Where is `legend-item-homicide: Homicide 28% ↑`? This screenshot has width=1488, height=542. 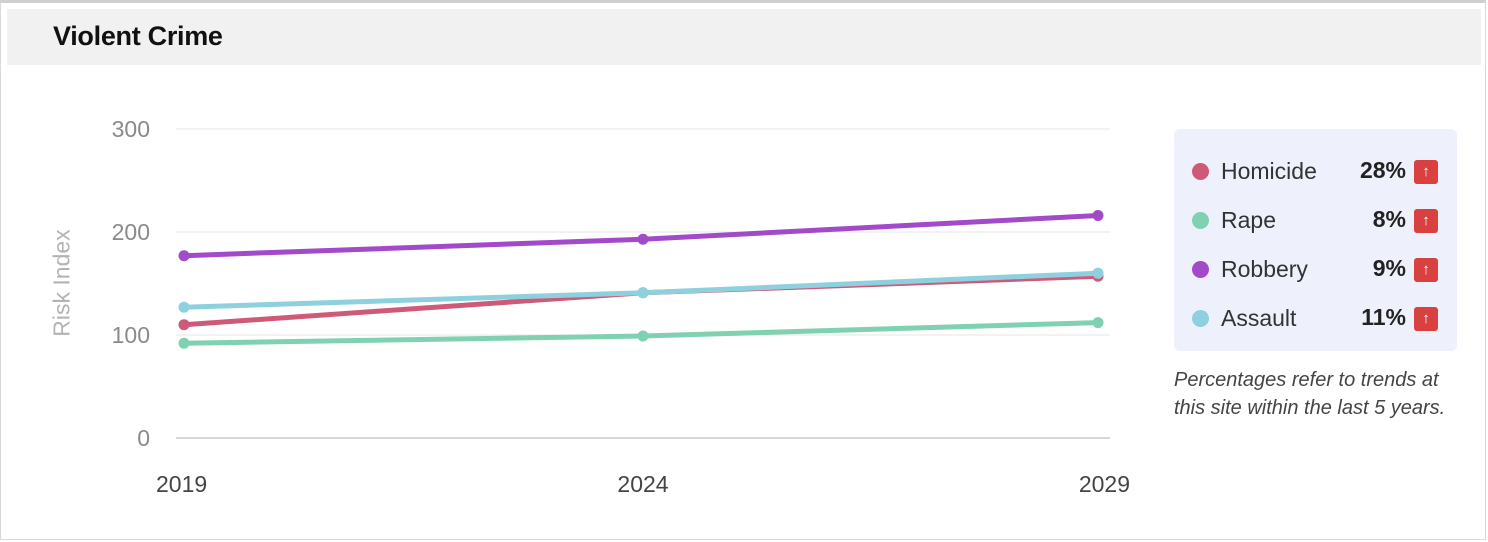
legend-item-homicide: Homicide 28% ↑ is located at coordinates (1315, 171).